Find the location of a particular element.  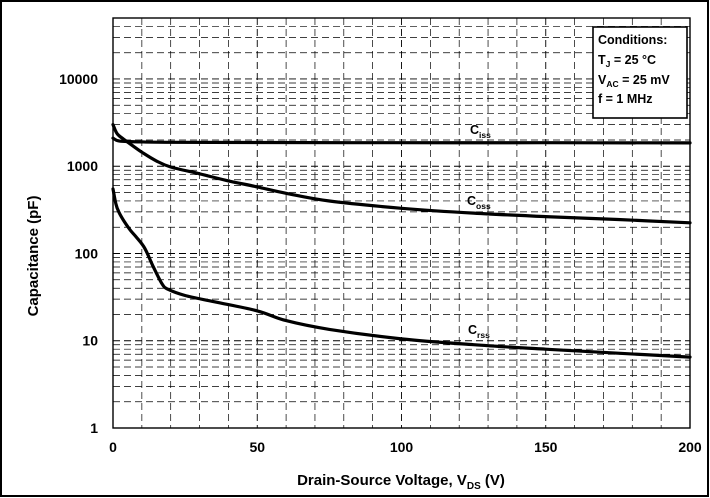

y-tick-label: 10000 is located at coordinates (78, 79).